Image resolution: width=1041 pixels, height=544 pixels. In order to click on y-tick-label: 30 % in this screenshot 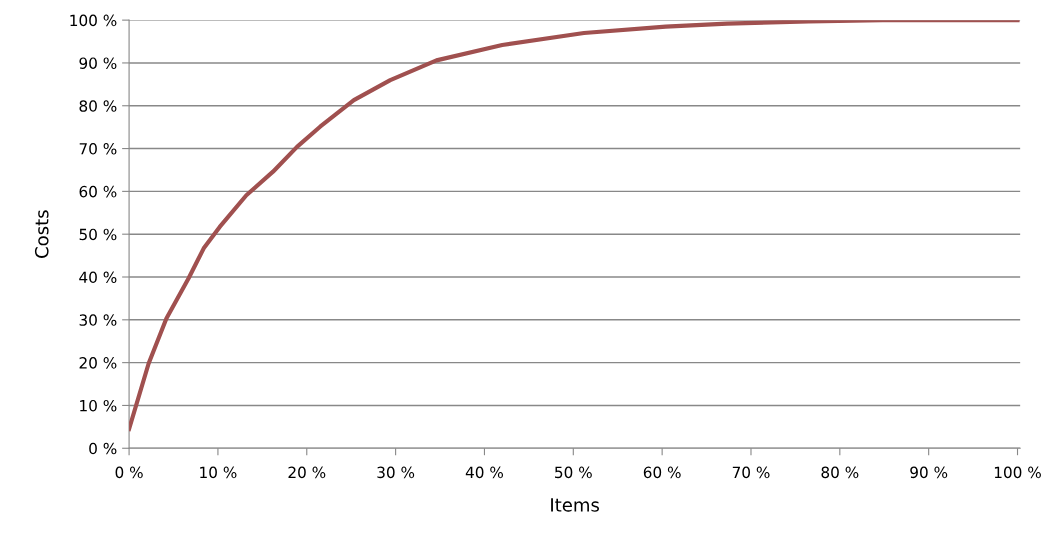, I will do `click(98, 320)`.